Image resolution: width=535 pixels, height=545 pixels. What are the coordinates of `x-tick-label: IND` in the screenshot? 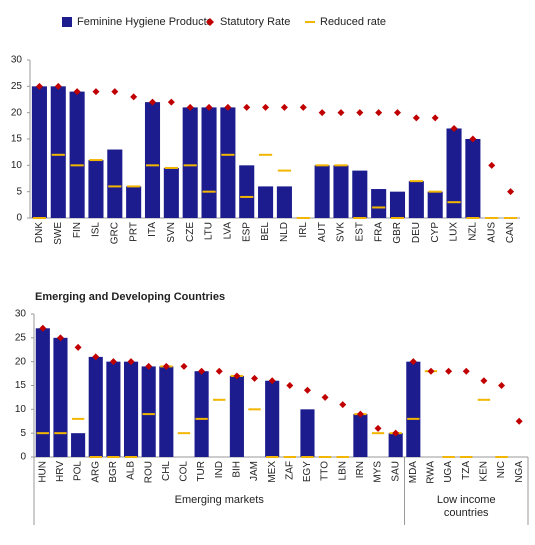 It's located at (219, 469).